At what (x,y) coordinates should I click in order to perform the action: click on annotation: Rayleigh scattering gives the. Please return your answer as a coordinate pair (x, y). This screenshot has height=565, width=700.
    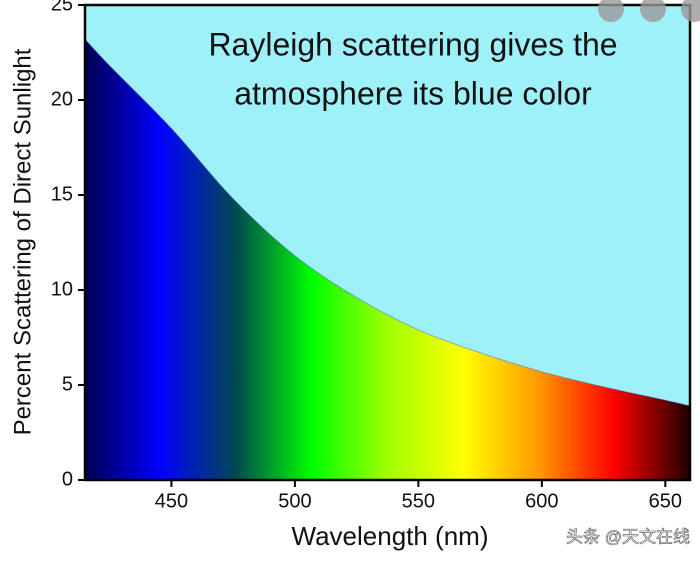
    Looking at the image, I should click on (412, 44).